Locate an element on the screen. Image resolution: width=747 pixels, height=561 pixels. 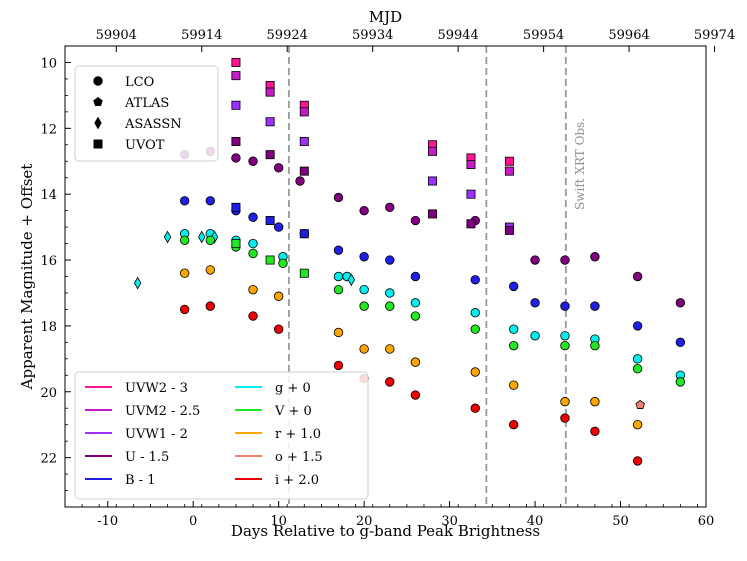
y-tick-label: 10 is located at coordinates (48, 63).